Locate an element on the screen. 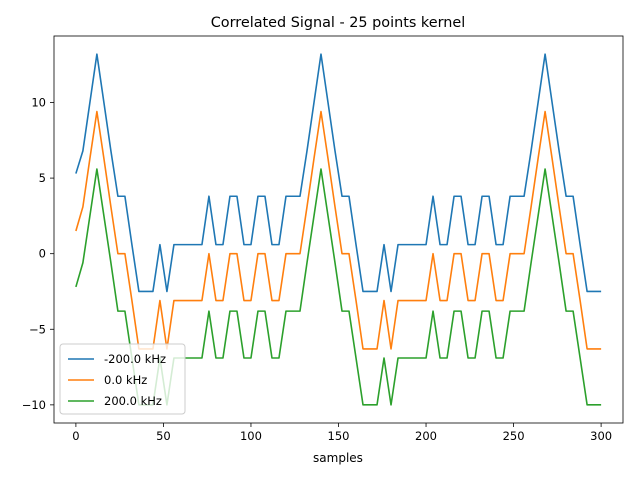  x-tick-label: 0 is located at coordinates (75, 436).